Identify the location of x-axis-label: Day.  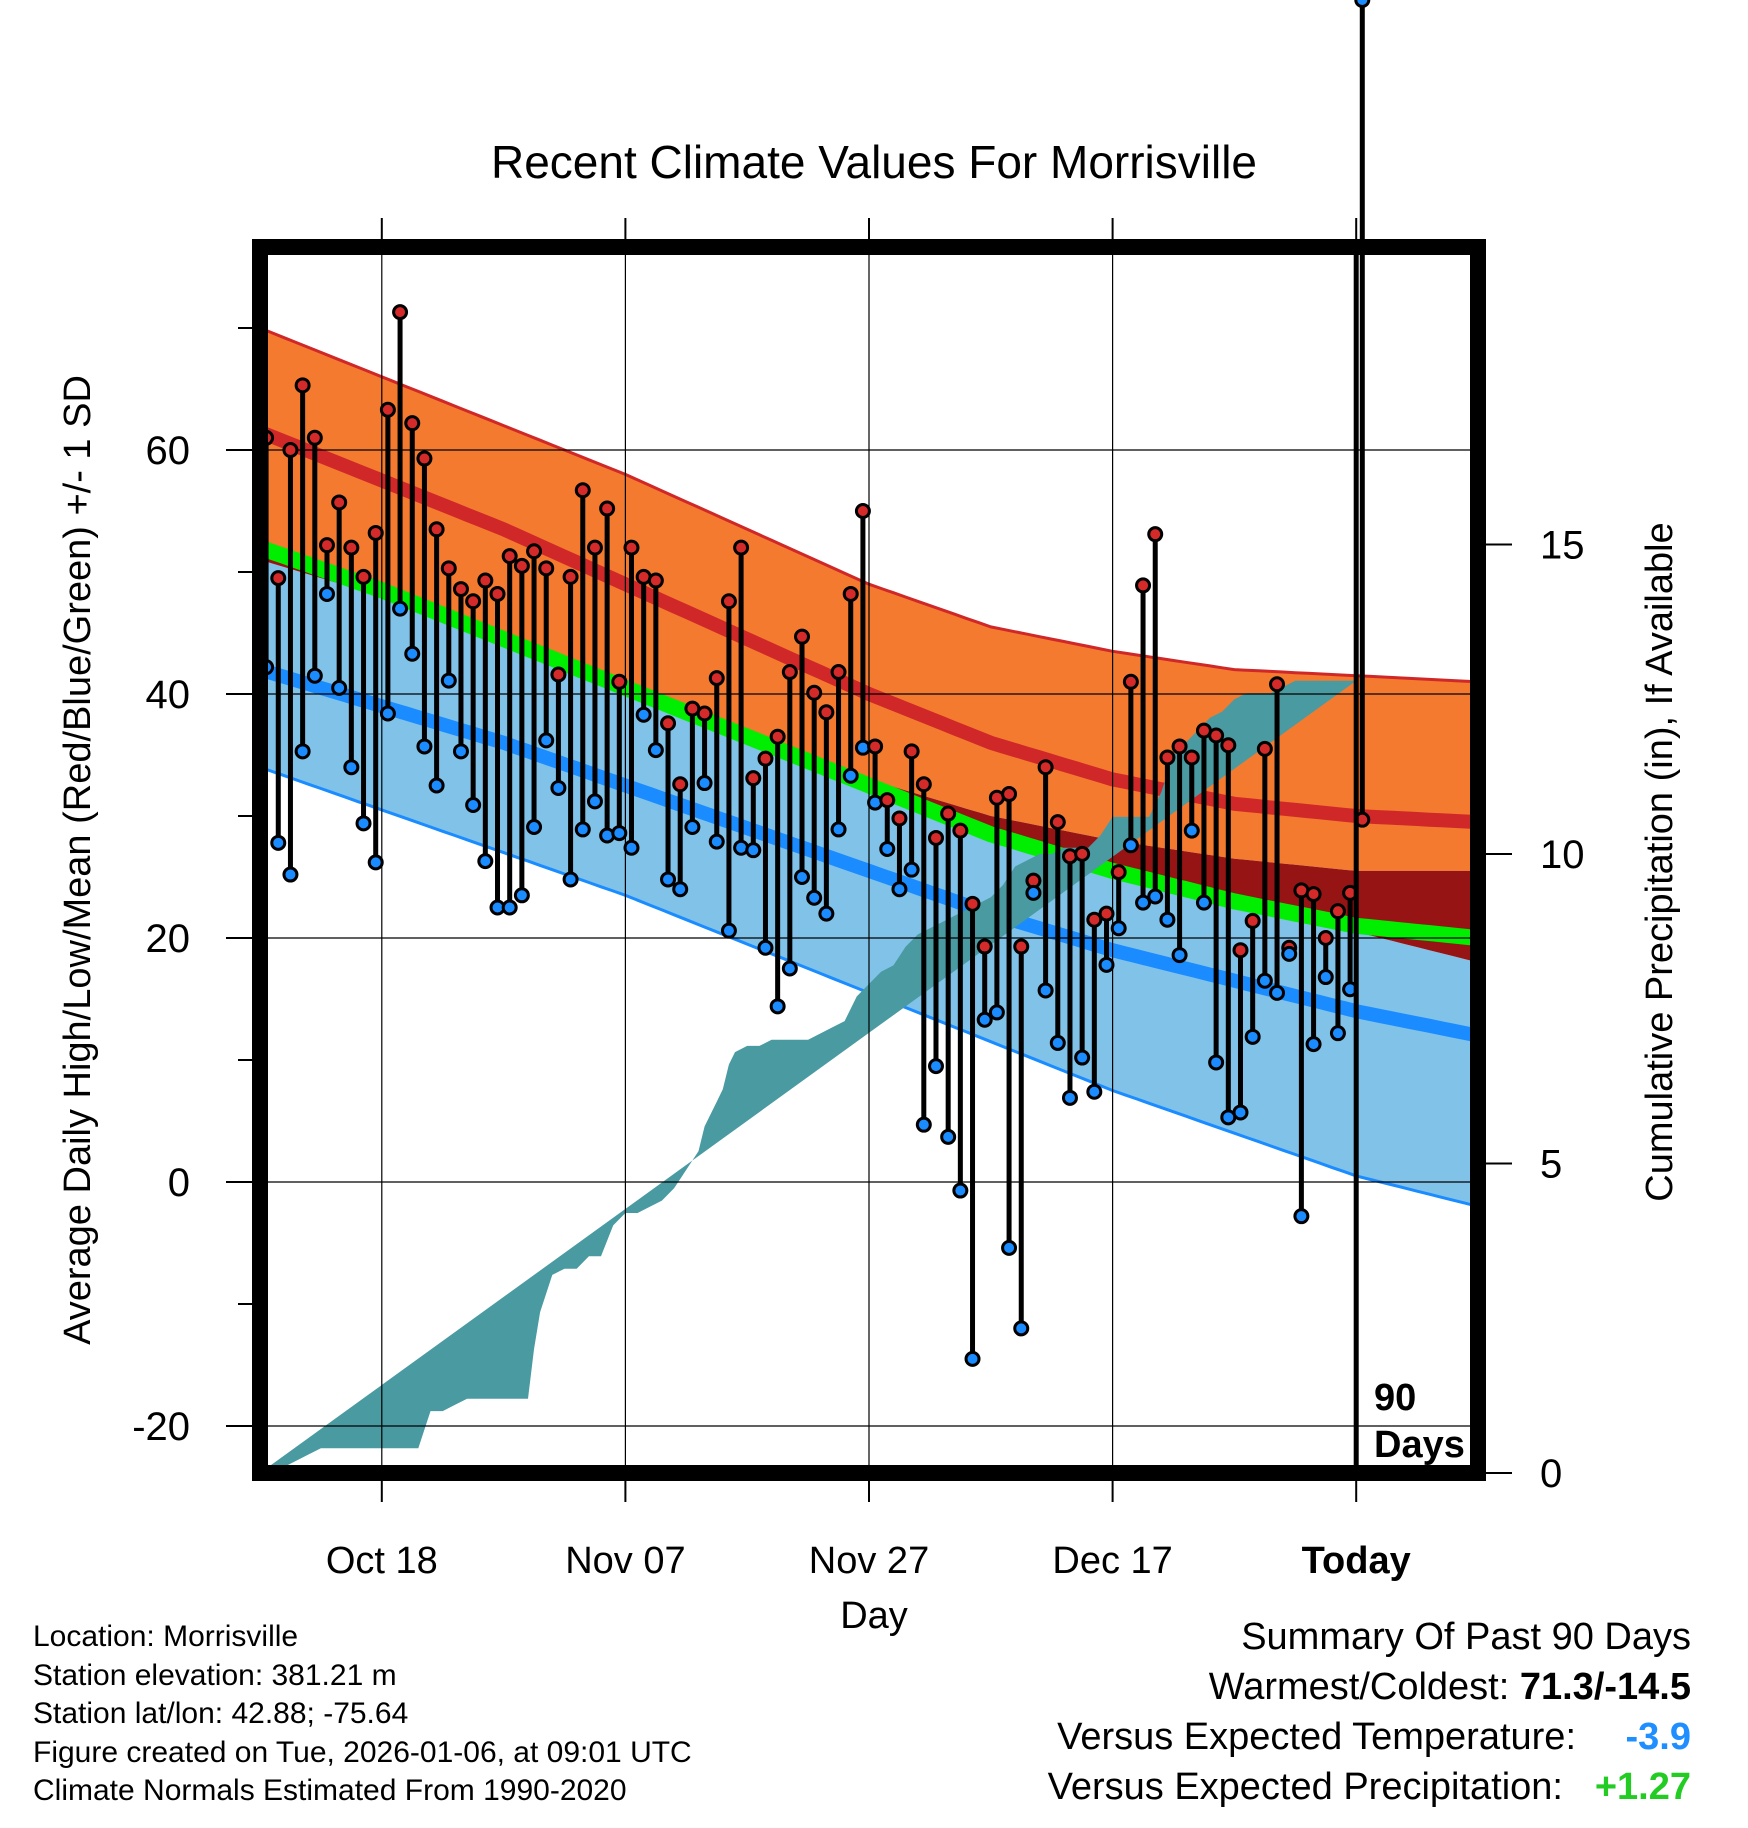
(874, 1616).